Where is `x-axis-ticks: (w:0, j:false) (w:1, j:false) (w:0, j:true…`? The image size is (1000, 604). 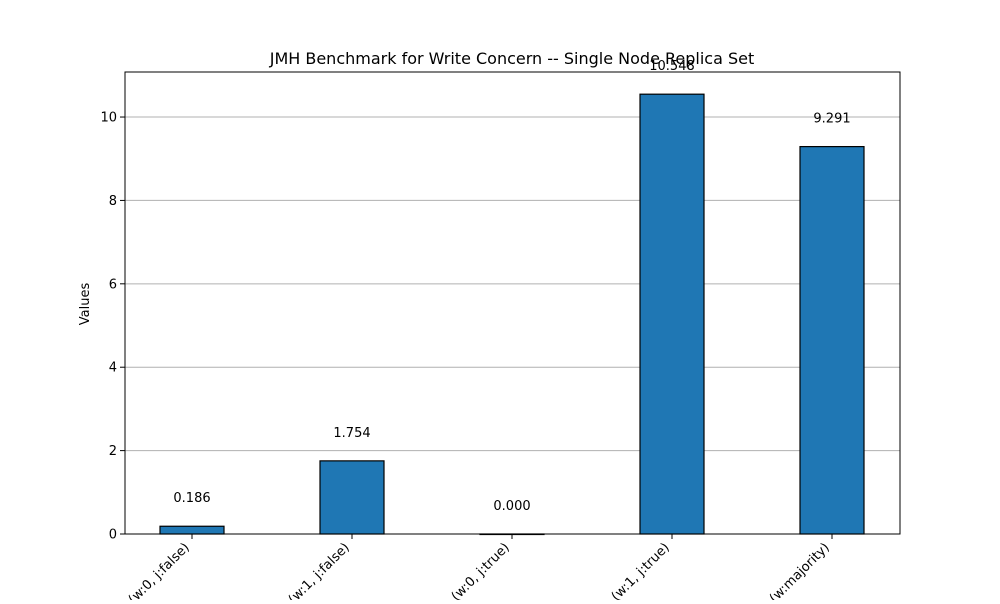 x-axis-ticks: (w:0, j:false) (w:1, j:false) (w:0, j:true… is located at coordinates (479, 567).